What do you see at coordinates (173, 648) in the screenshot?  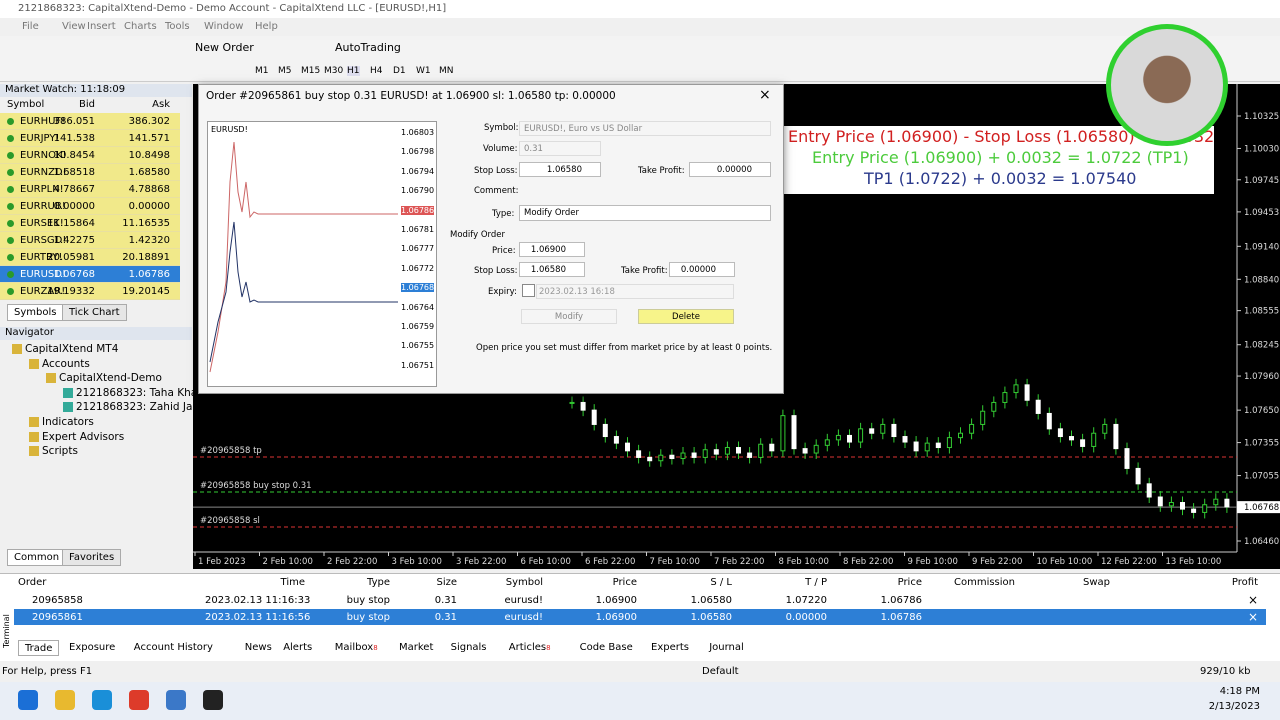 I see `tab: Account History` at bounding box center [173, 648].